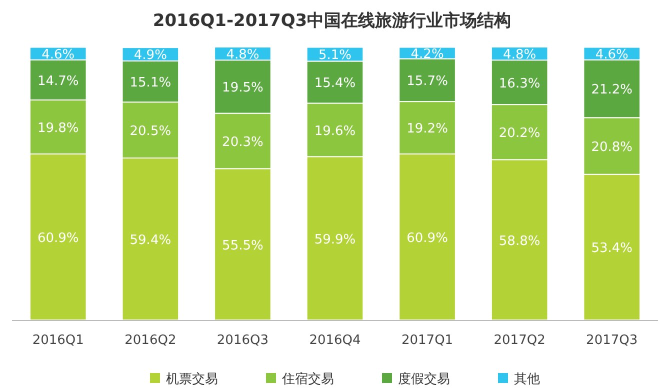 The width and height of the screenshot is (664, 392). What do you see at coordinates (58, 81) in the screenshot?
I see `data-label: 14.7%` at bounding box center [58, 81].